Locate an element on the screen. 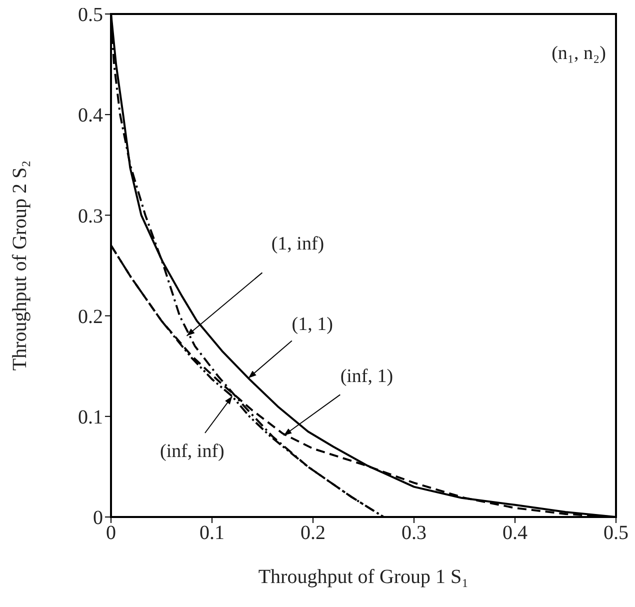  y-tick-label: 0.1 is located at coordinates (90, 417).